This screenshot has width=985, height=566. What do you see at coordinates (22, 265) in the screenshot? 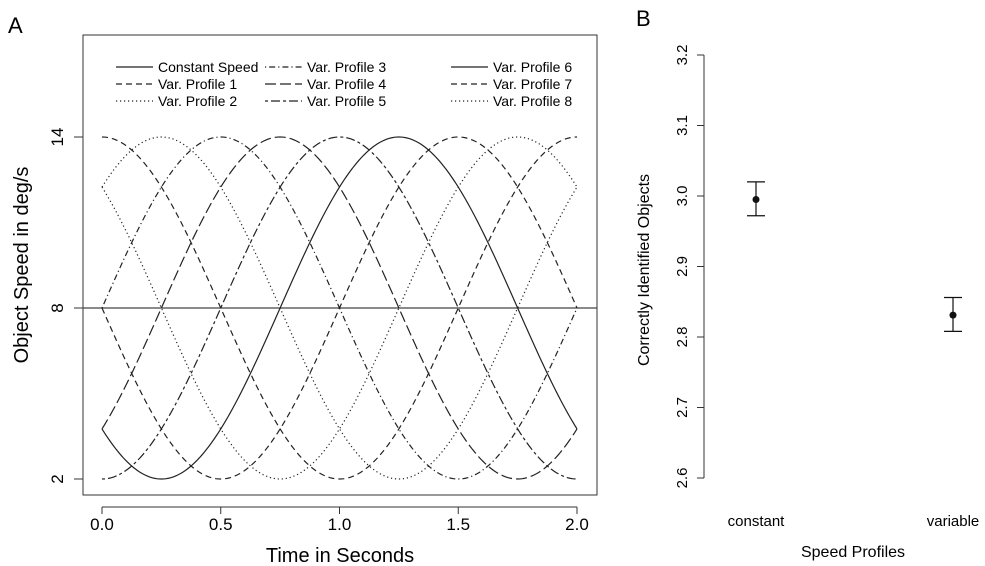
I see `panel-a-y-axis-title: Object Speed in deg/s` at bounding box center [22, 265].